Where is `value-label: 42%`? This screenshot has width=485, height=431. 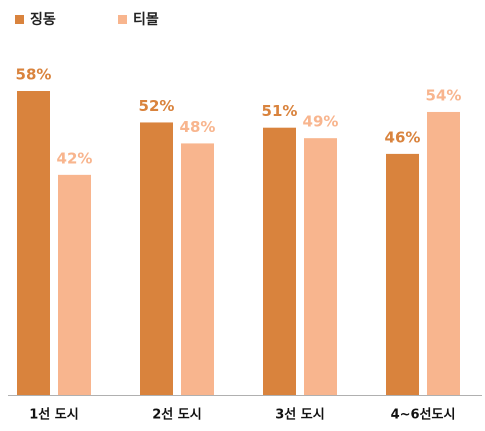
value-label: 42% is located at coordinates (75, 158).